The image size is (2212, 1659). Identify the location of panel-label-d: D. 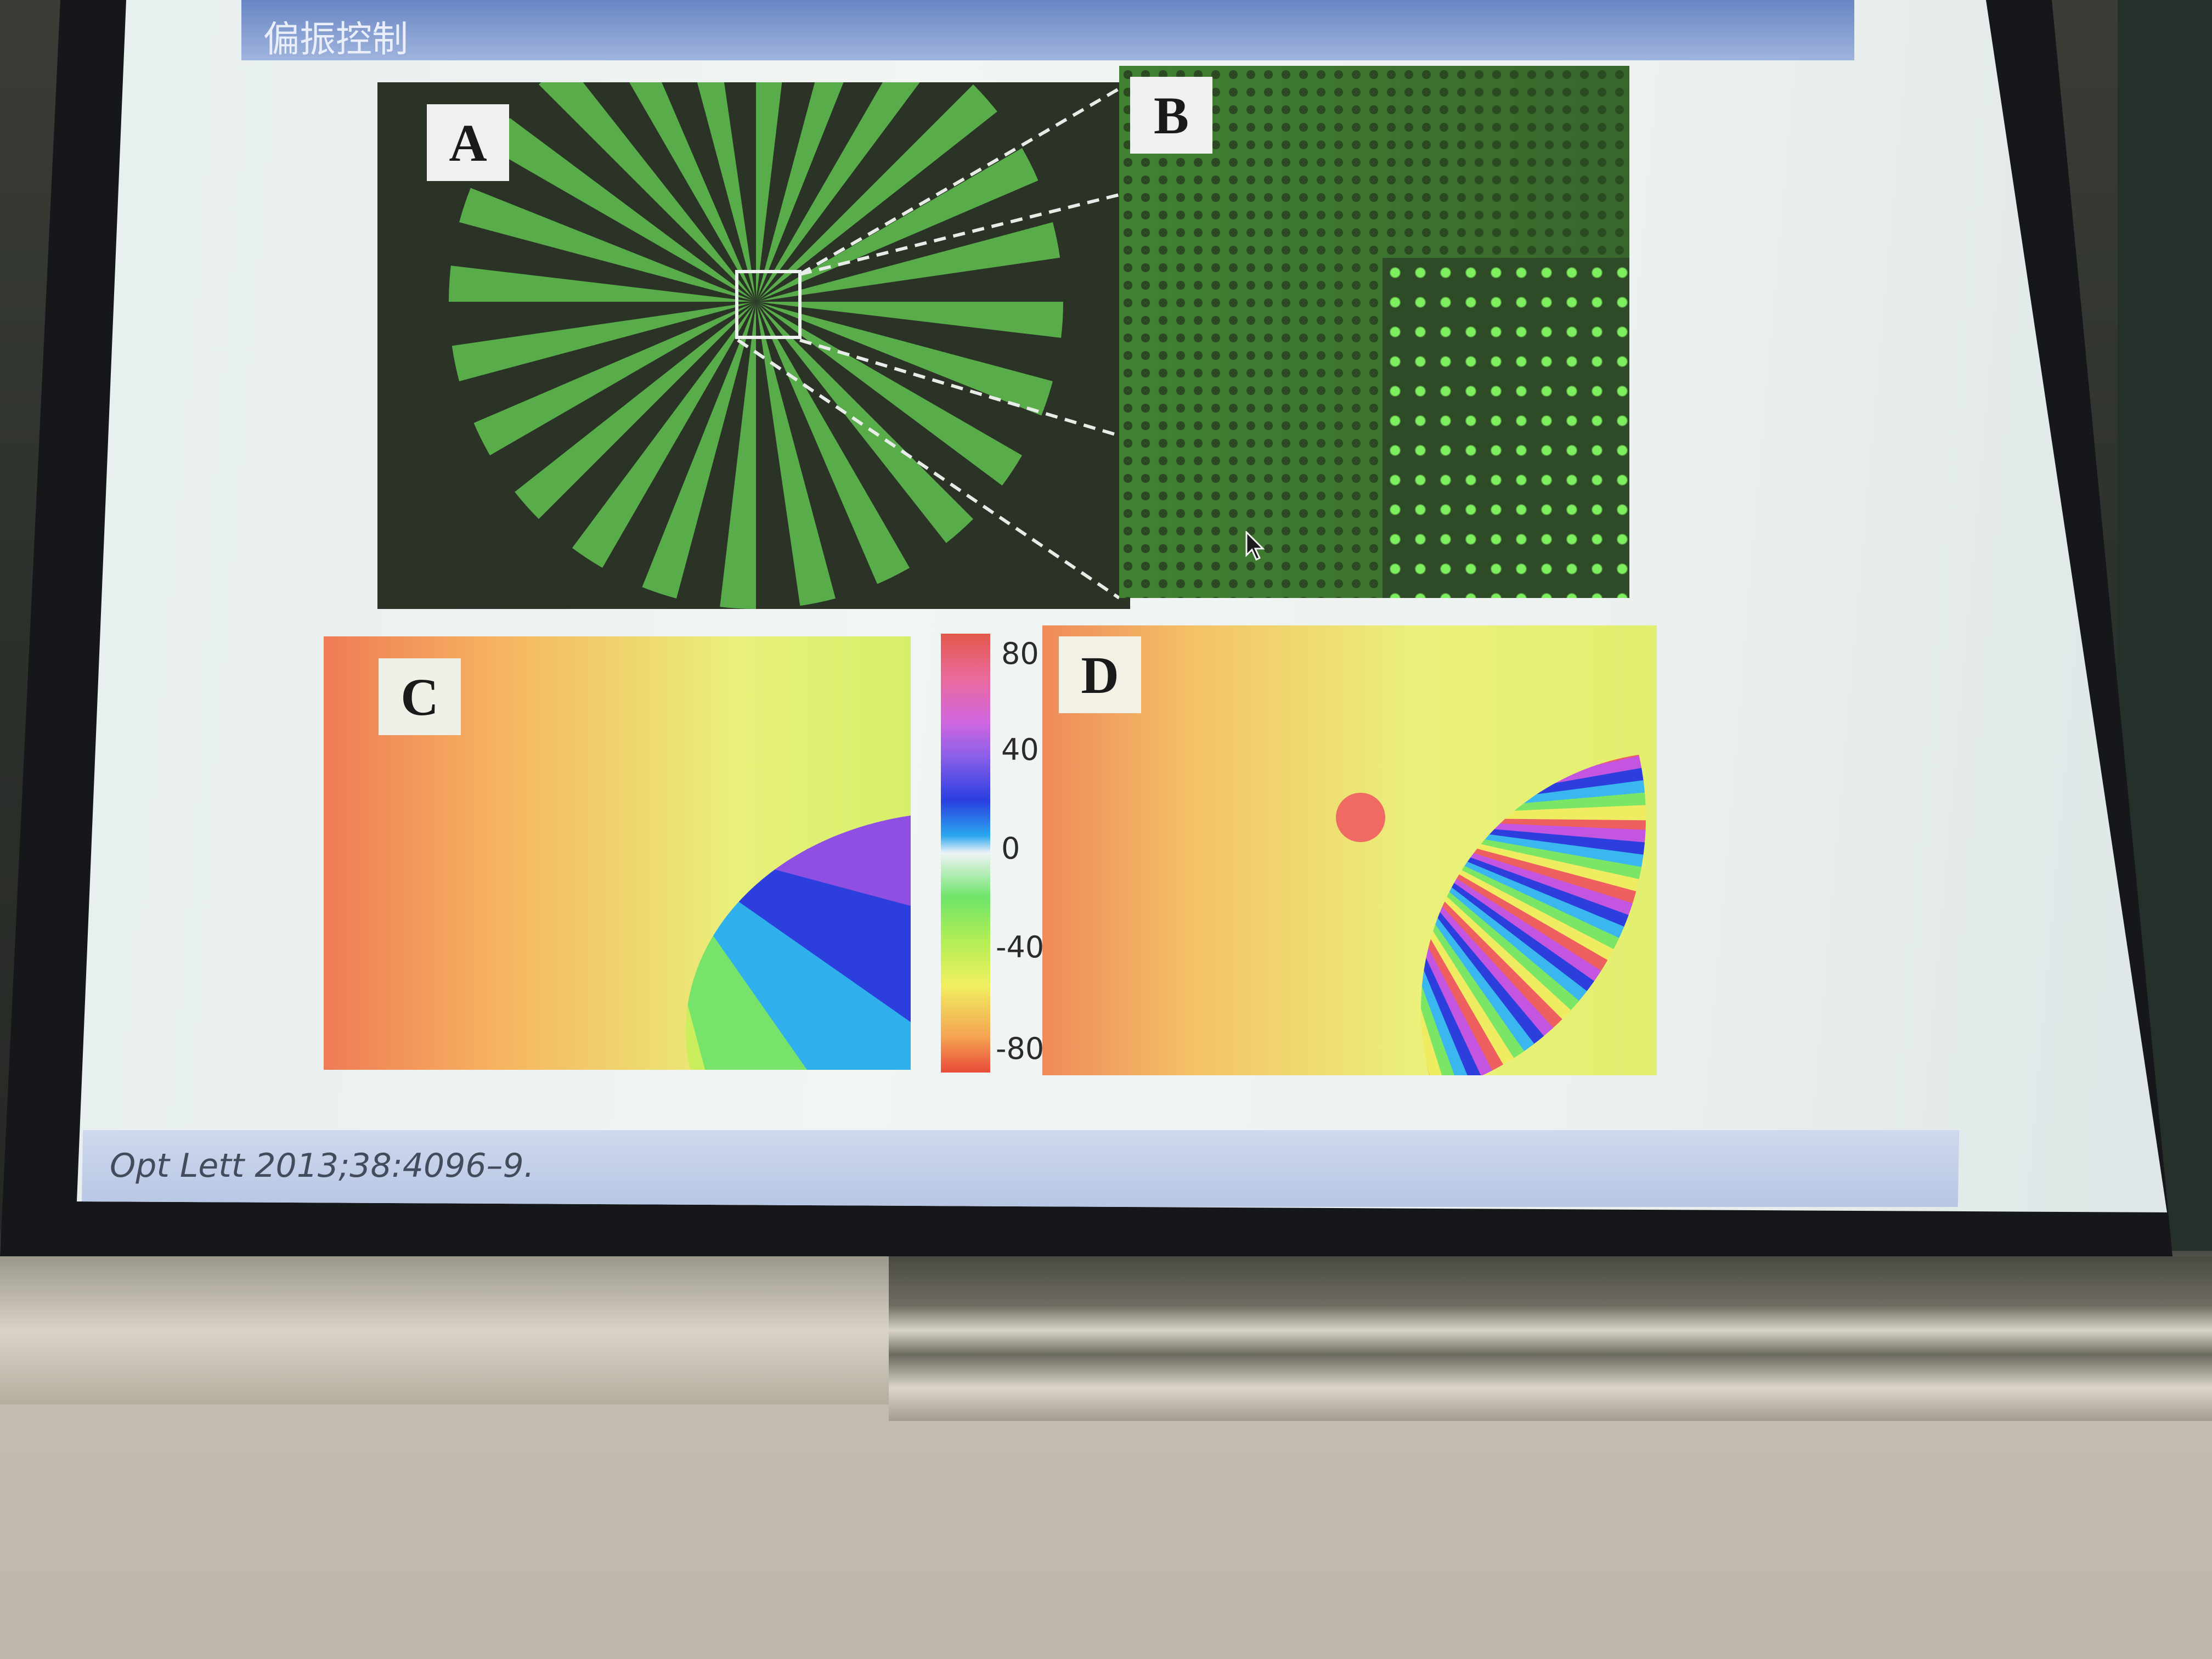
(1100, 675).